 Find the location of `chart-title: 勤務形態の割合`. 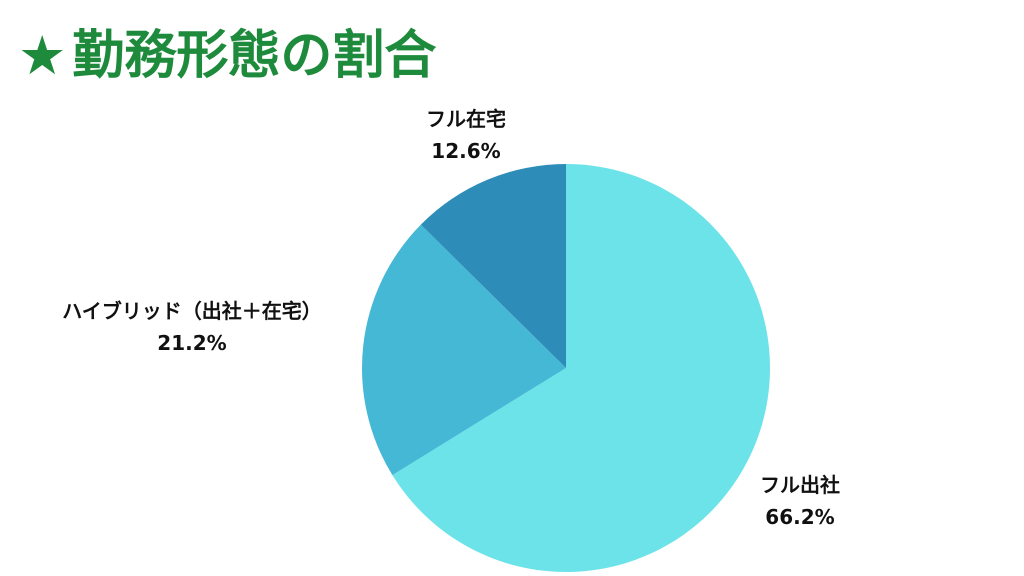

chart-title: 勤務形態の割合 is located at coordinates (254, 56).